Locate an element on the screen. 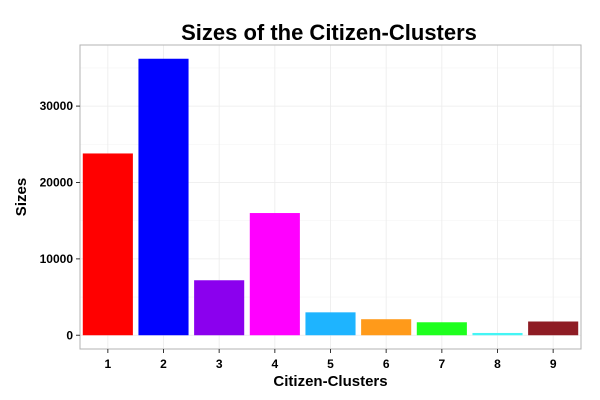  x-tick-label: 3 is located at coordinates (219, 364).